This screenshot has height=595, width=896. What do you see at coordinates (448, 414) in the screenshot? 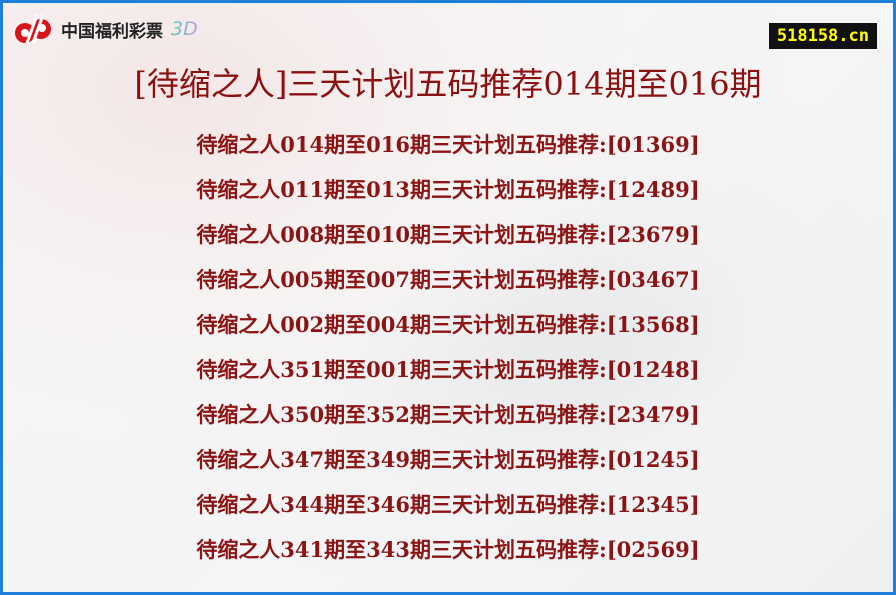
I see `list-item: 待缩之人350期至352期三天计划五码推荐:[23479]` at bounding box center [448, 414].